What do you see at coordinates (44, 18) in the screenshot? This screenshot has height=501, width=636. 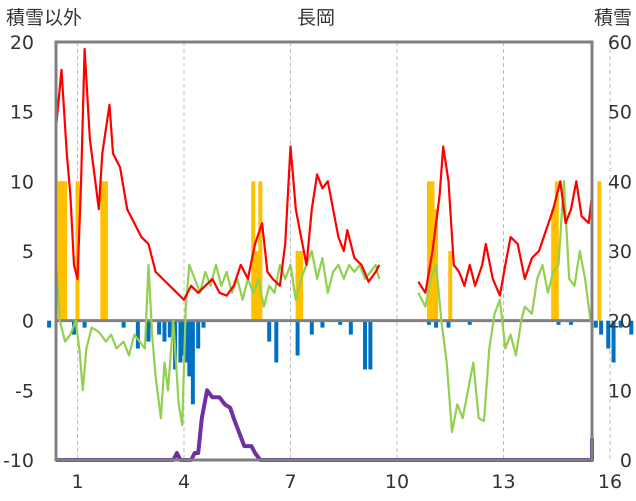 I see `left-axis-label: 積雪以外` at bounding box center [44, 18].